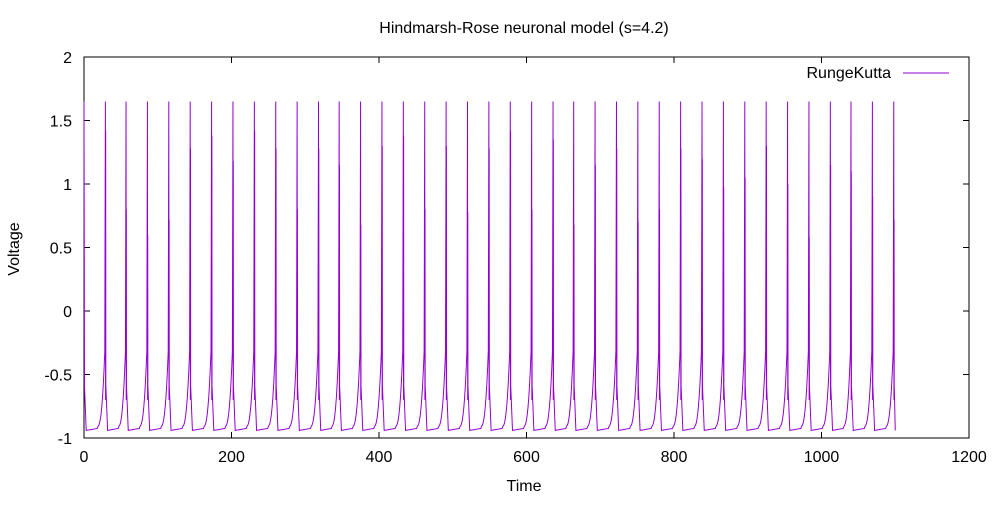 This screenshot has width=1000, height=505. What do you see at coordinates (84, 457) in the screenshot?
I see `x-tick-label: 0` at bounding box center [84, 457].